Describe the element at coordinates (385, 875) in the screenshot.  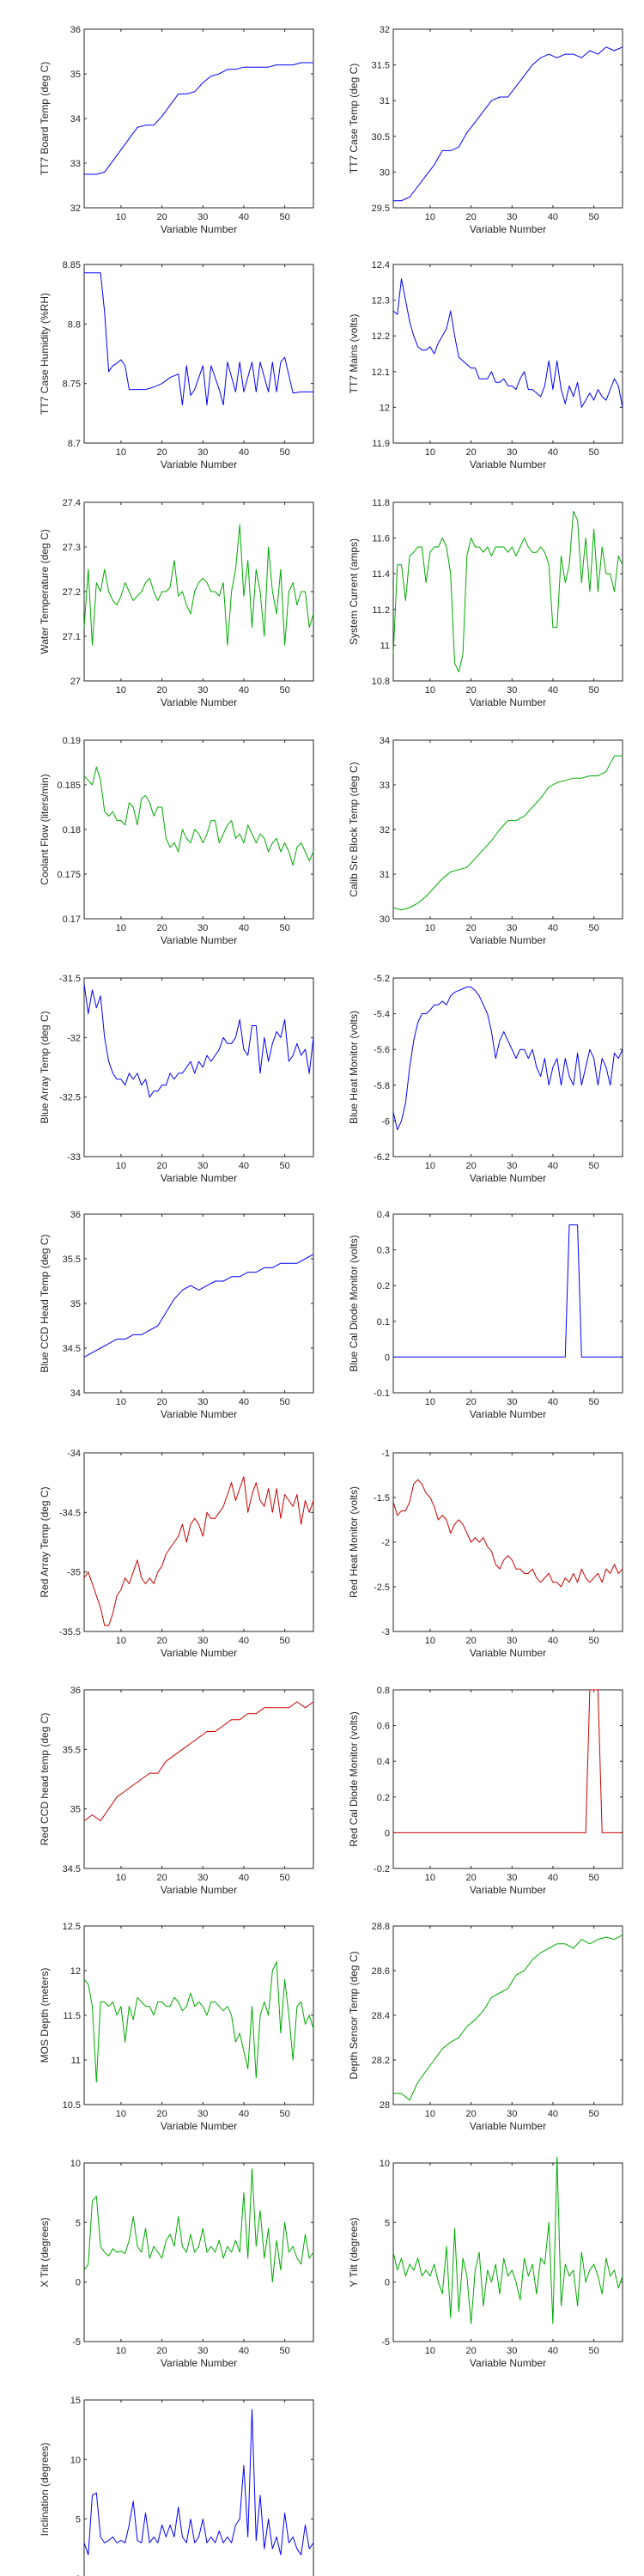
I see `y-tick-label: 31` at that location.